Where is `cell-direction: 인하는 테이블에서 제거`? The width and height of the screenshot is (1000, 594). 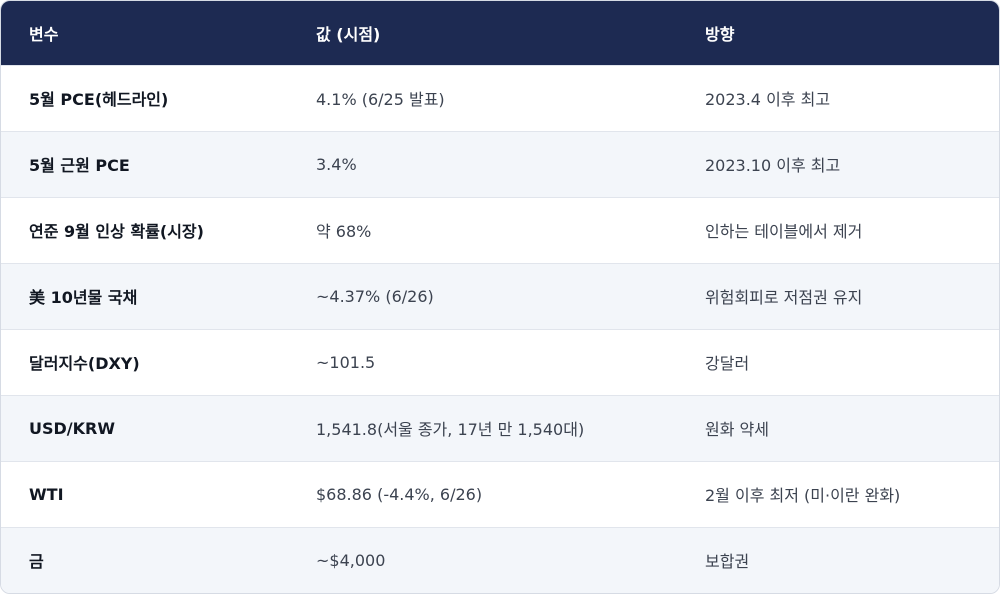
cell-direction: 인하는 테이블에서 제거 is located at coordinates (784, 231).